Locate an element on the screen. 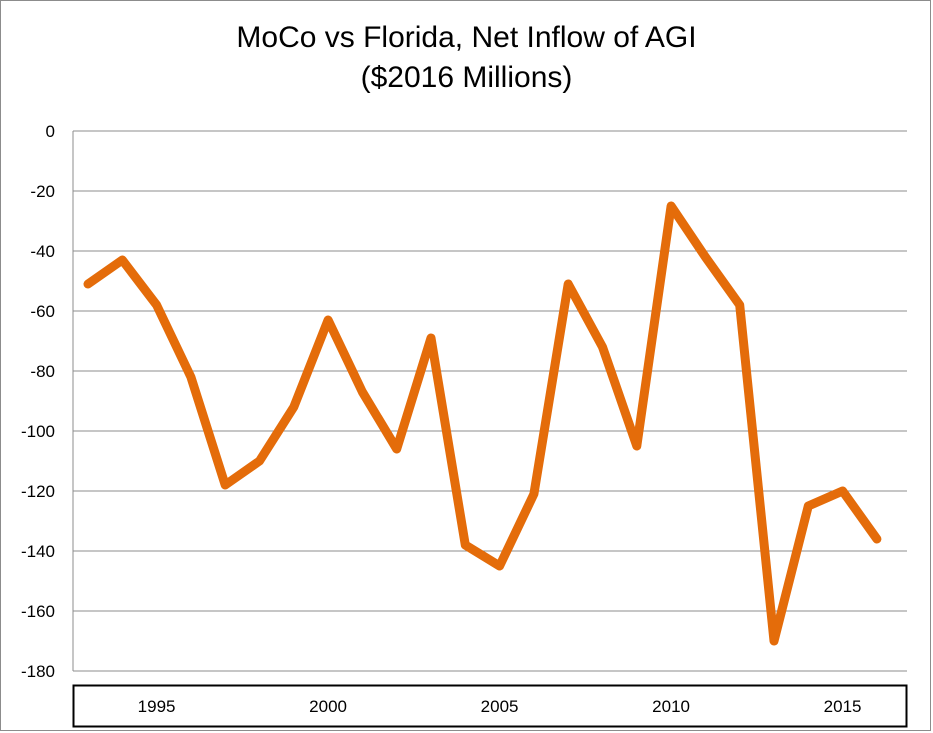  x-tick-label: 2000 is located at coordinates (328, 706).